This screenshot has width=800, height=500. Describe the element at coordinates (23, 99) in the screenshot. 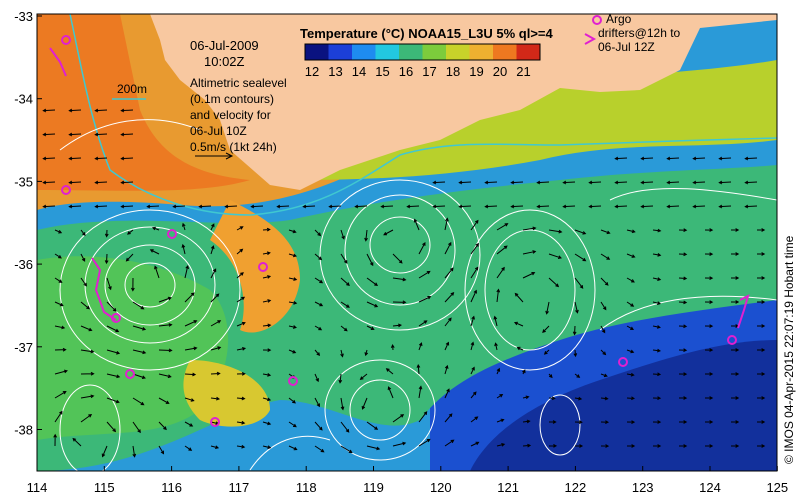

I see `y-tick-label: -34` at that location.